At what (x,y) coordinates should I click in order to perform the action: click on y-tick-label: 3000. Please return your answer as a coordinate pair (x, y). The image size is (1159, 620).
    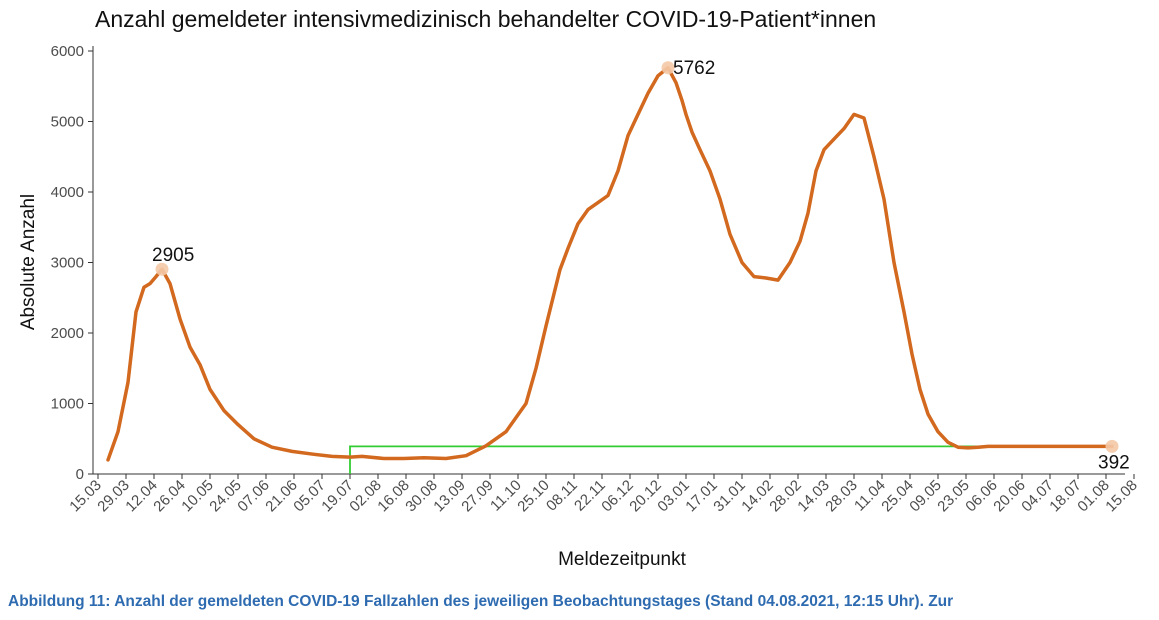
    Looking at the image, I should click on (67, 263).